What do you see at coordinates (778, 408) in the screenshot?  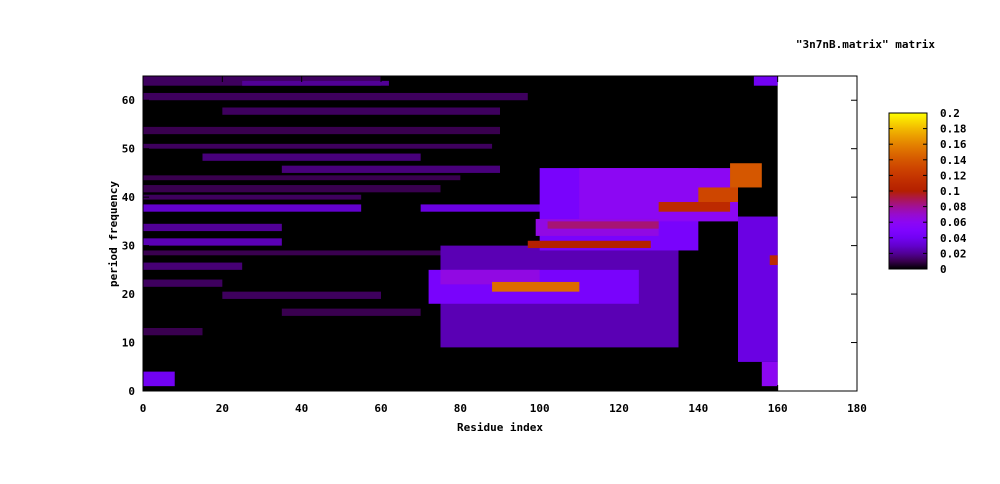 I see `x-tick-label: 160` at bounding box center [778, 408].